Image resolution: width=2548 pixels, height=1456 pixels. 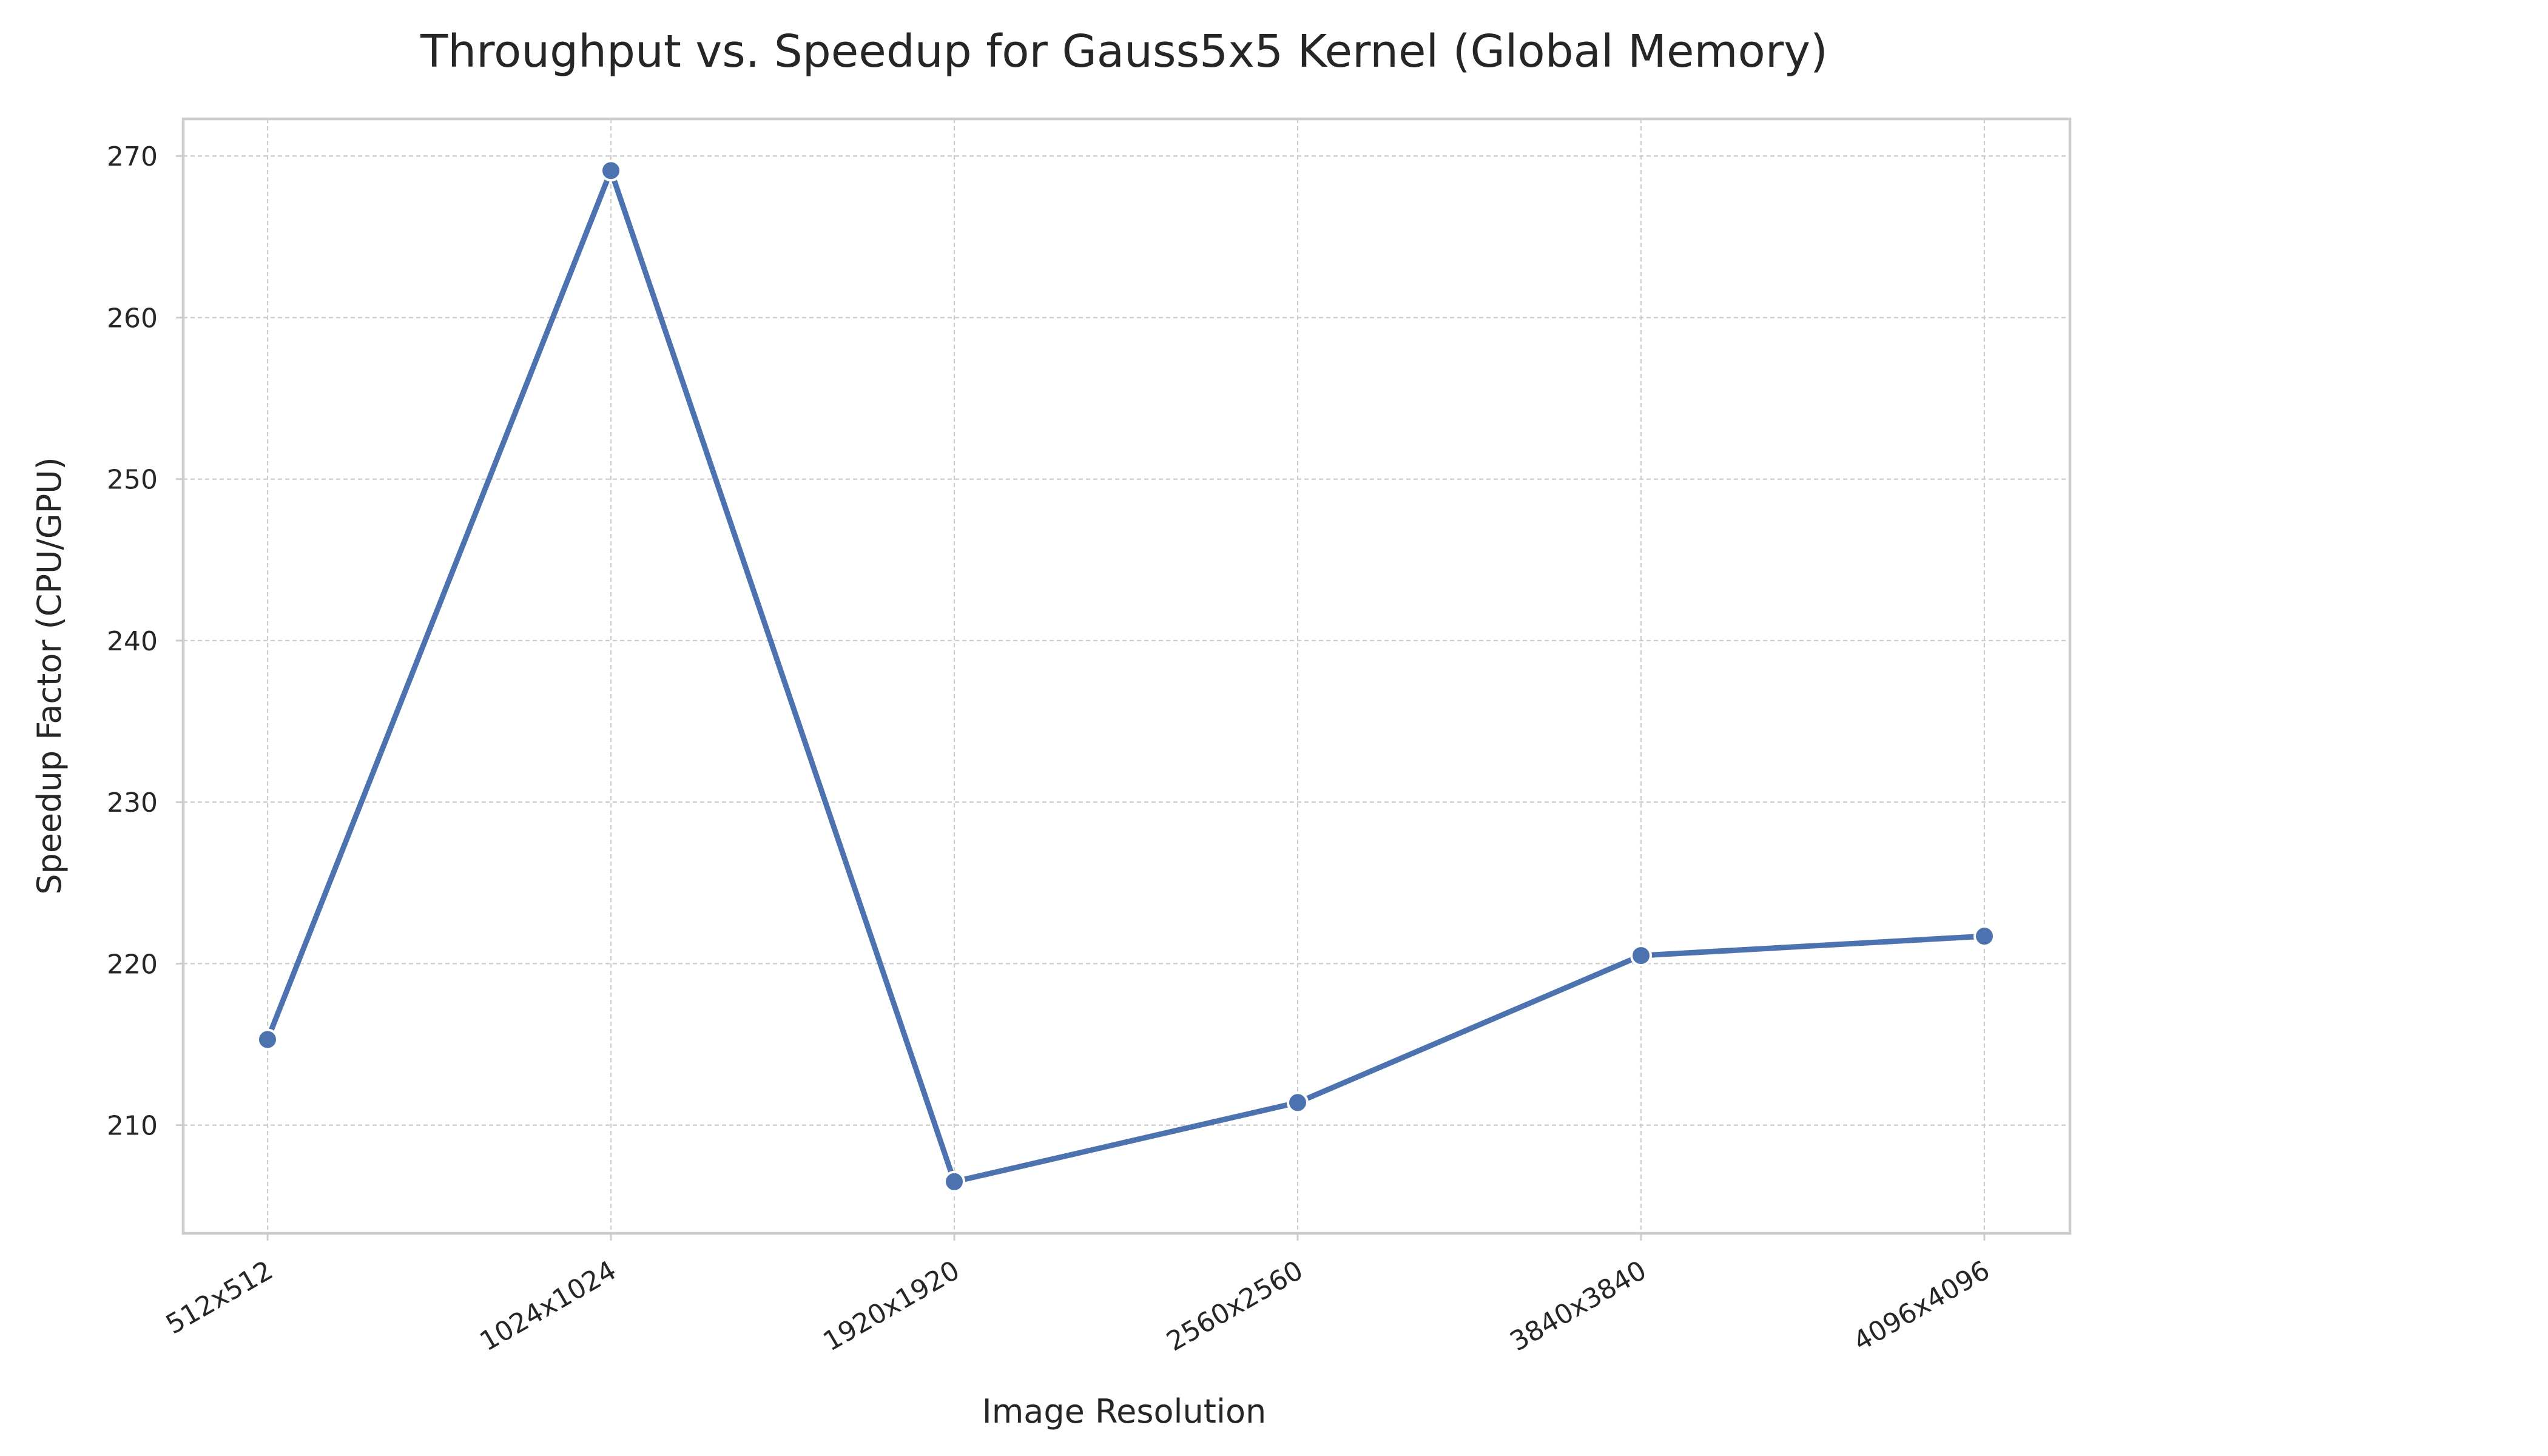 I want to click on x-tick-label: 1024x1024, so click(x=547, y=1306).